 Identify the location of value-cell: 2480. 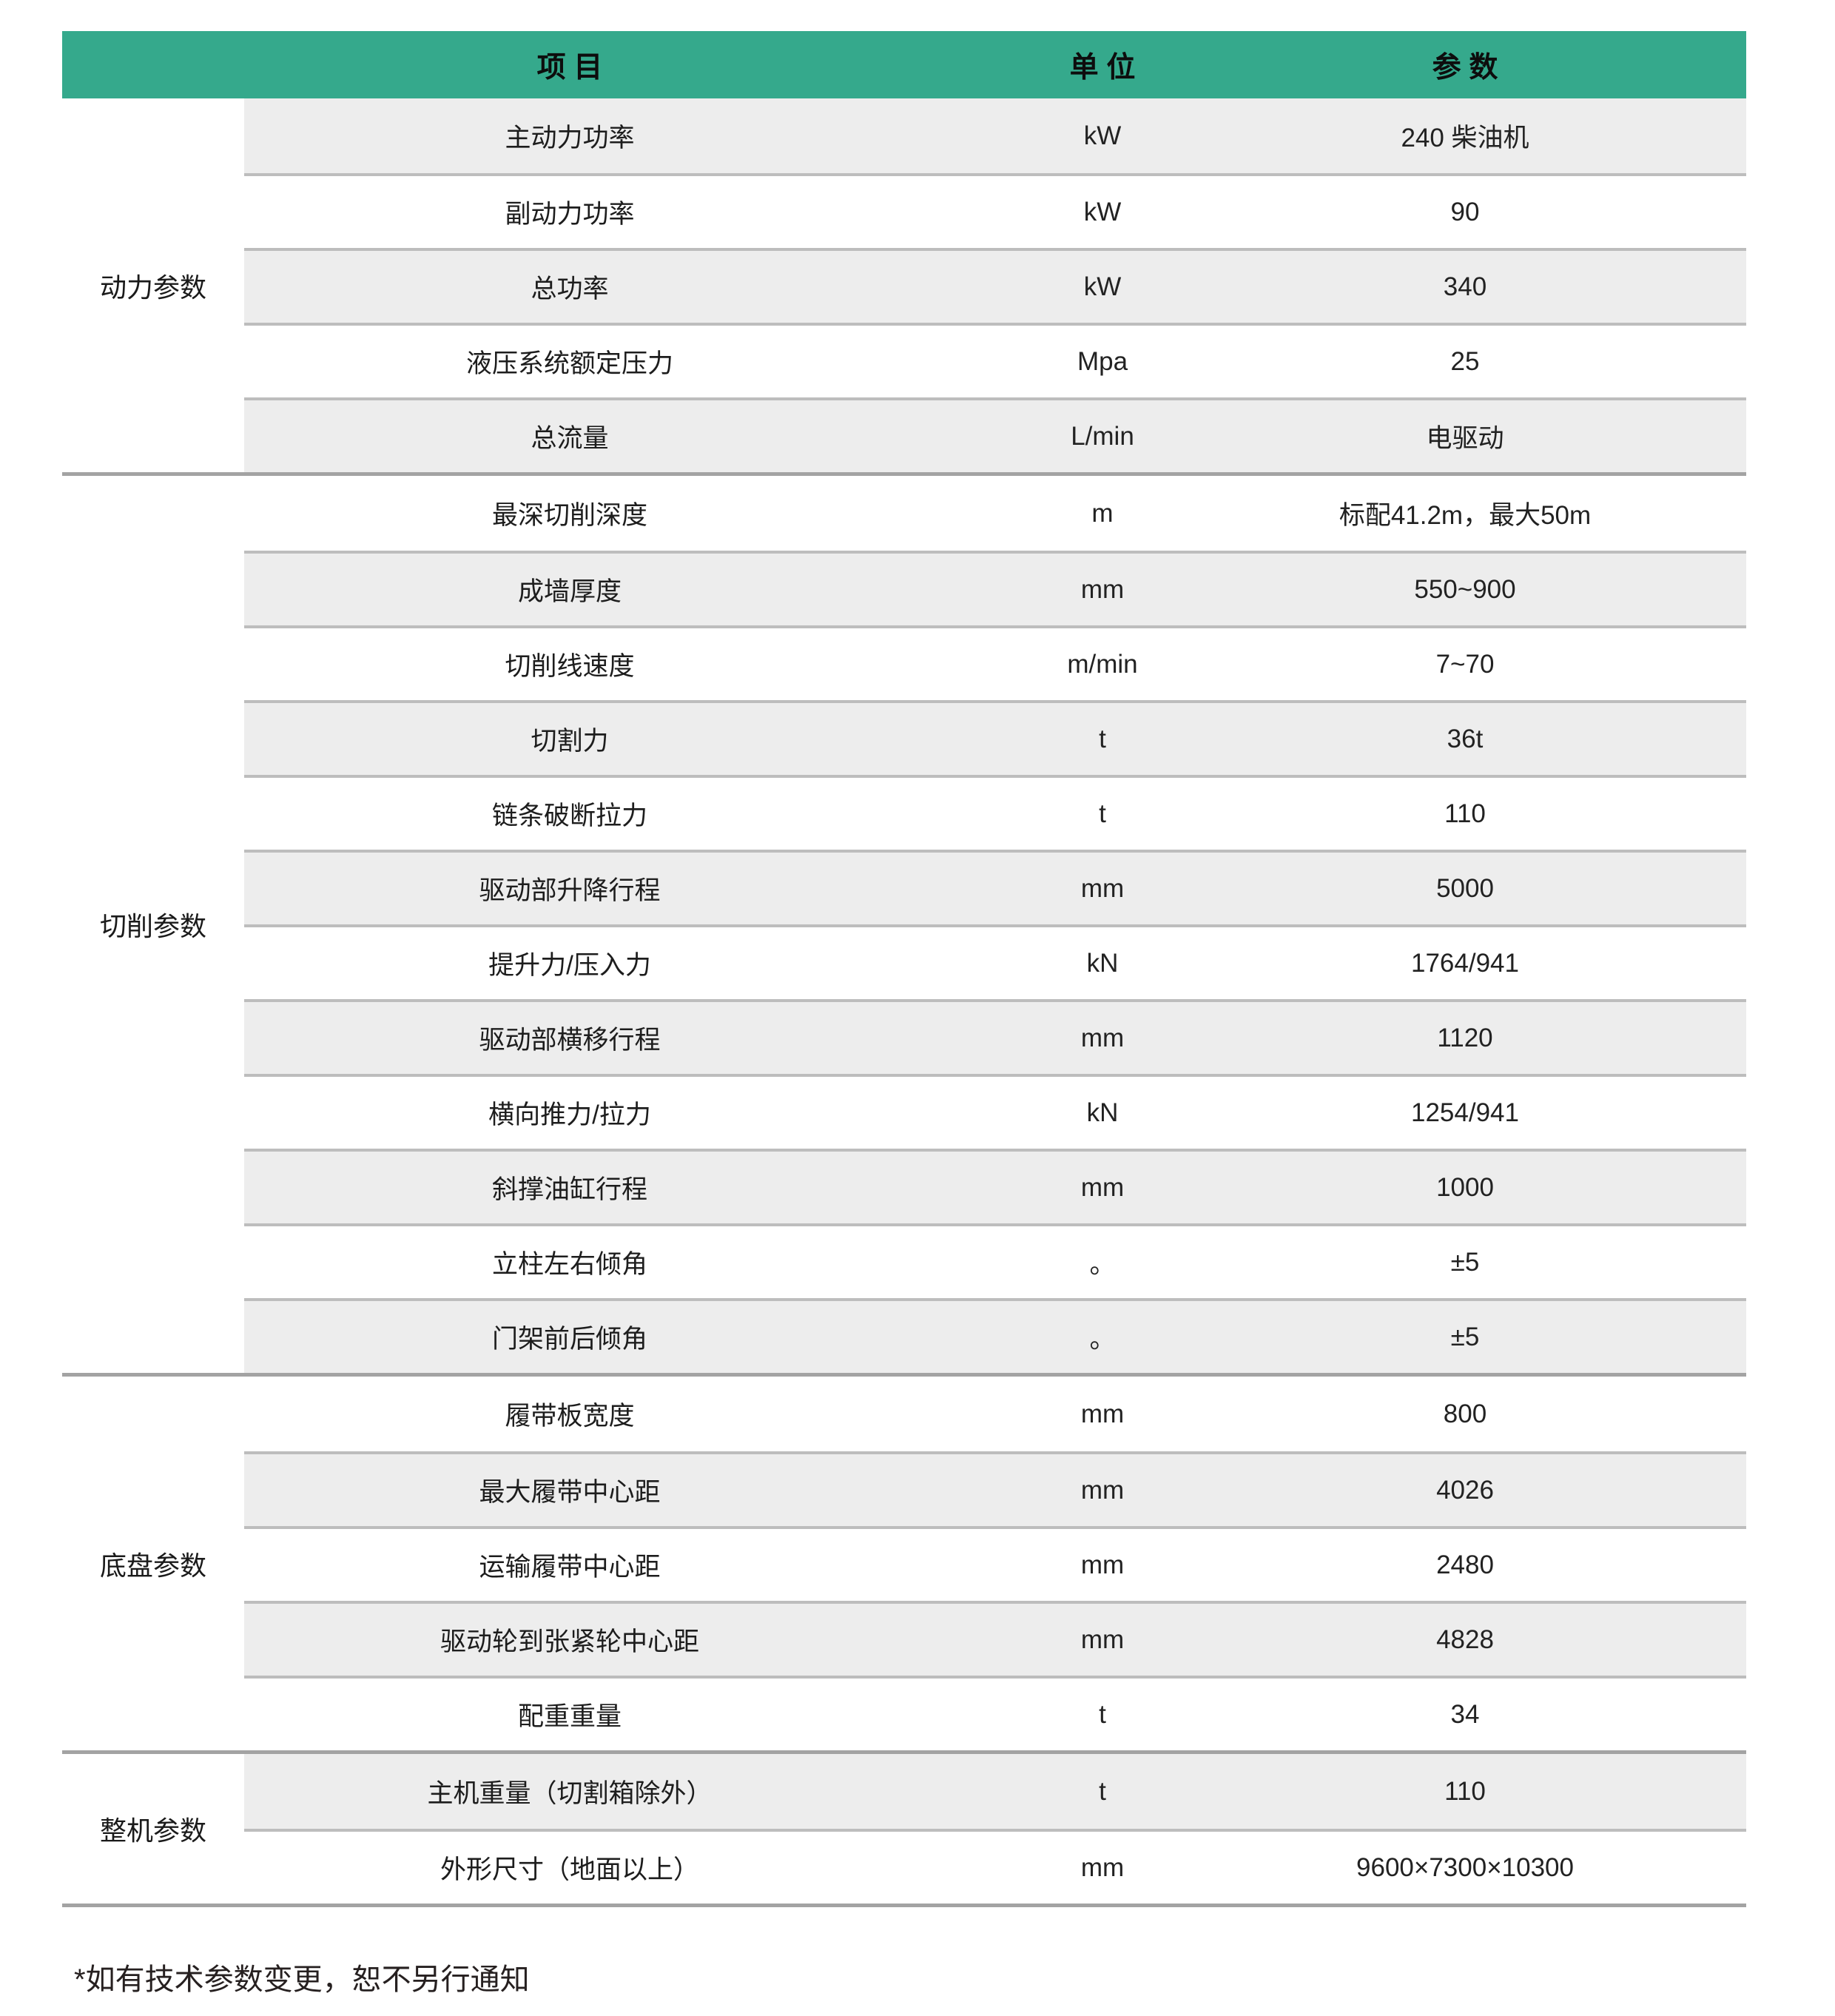
(1465, 1564).